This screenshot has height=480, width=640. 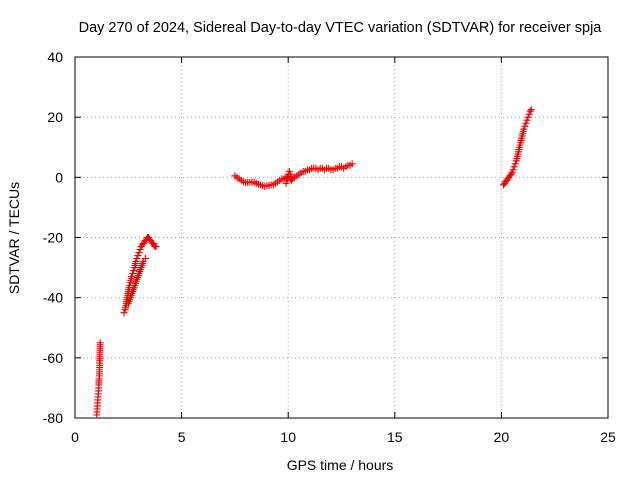 I want to click on y-tick-label: 40, so click(x=55, y=57).